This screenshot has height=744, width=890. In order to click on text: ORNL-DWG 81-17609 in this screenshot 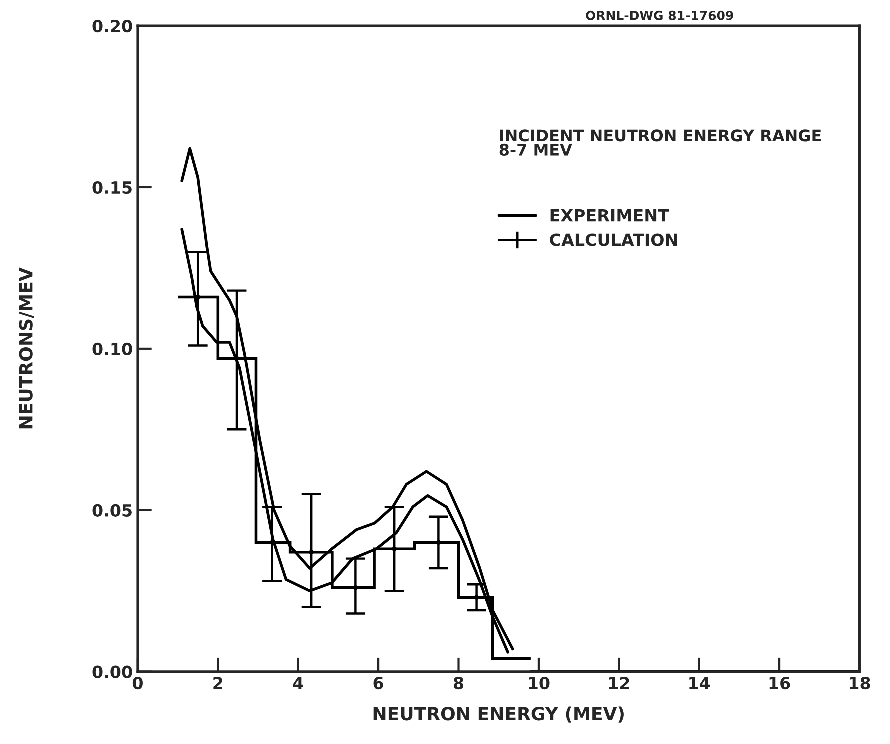, I will do `click(660, 15)`.